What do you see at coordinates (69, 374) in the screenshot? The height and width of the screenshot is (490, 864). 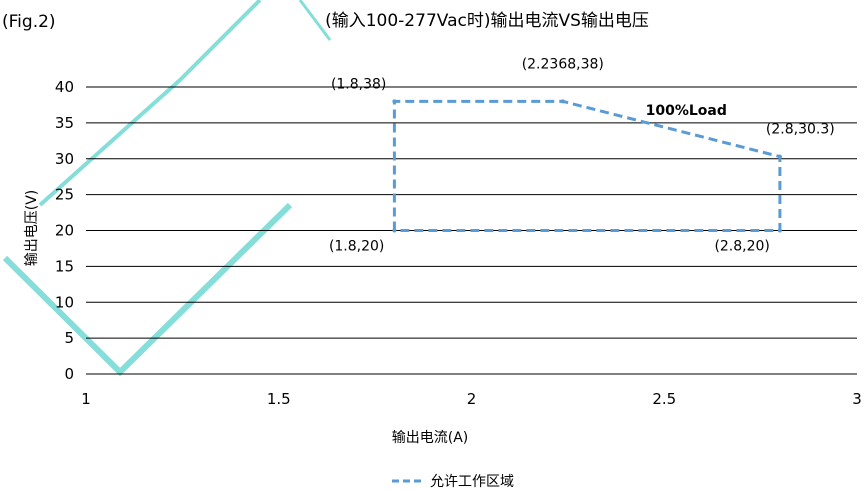 I see `y-tick-label: 0` at bounding box center [69, 374].